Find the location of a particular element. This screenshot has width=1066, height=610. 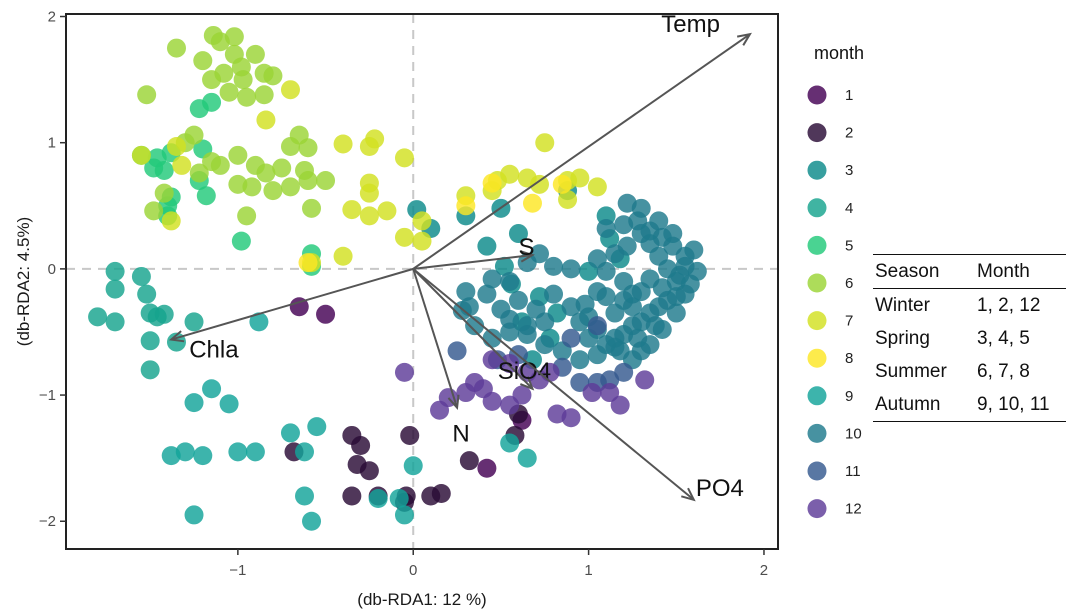

y-tick-label: −2 is located at coordinates (47, 521).